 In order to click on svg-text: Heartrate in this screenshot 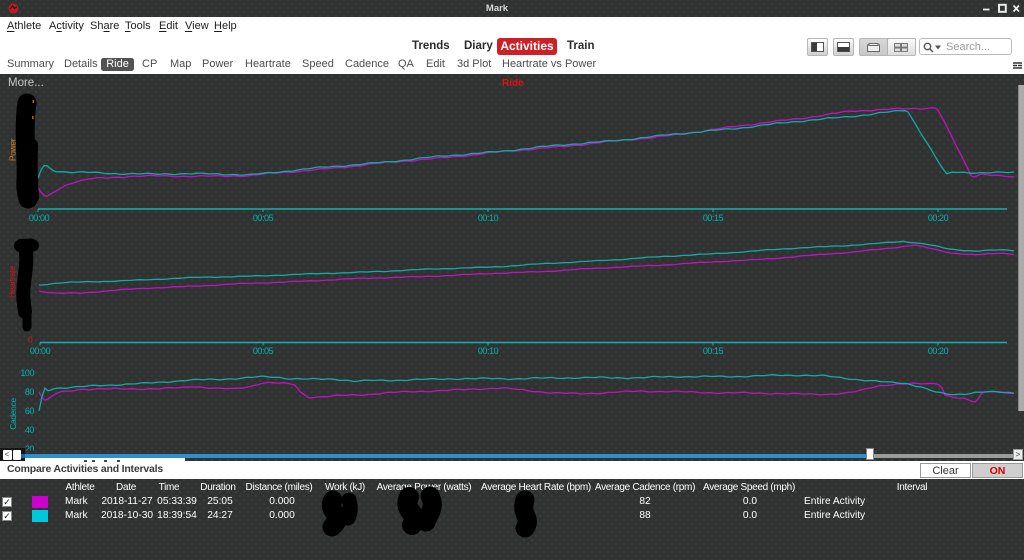, I will do `click(12, 281)`.